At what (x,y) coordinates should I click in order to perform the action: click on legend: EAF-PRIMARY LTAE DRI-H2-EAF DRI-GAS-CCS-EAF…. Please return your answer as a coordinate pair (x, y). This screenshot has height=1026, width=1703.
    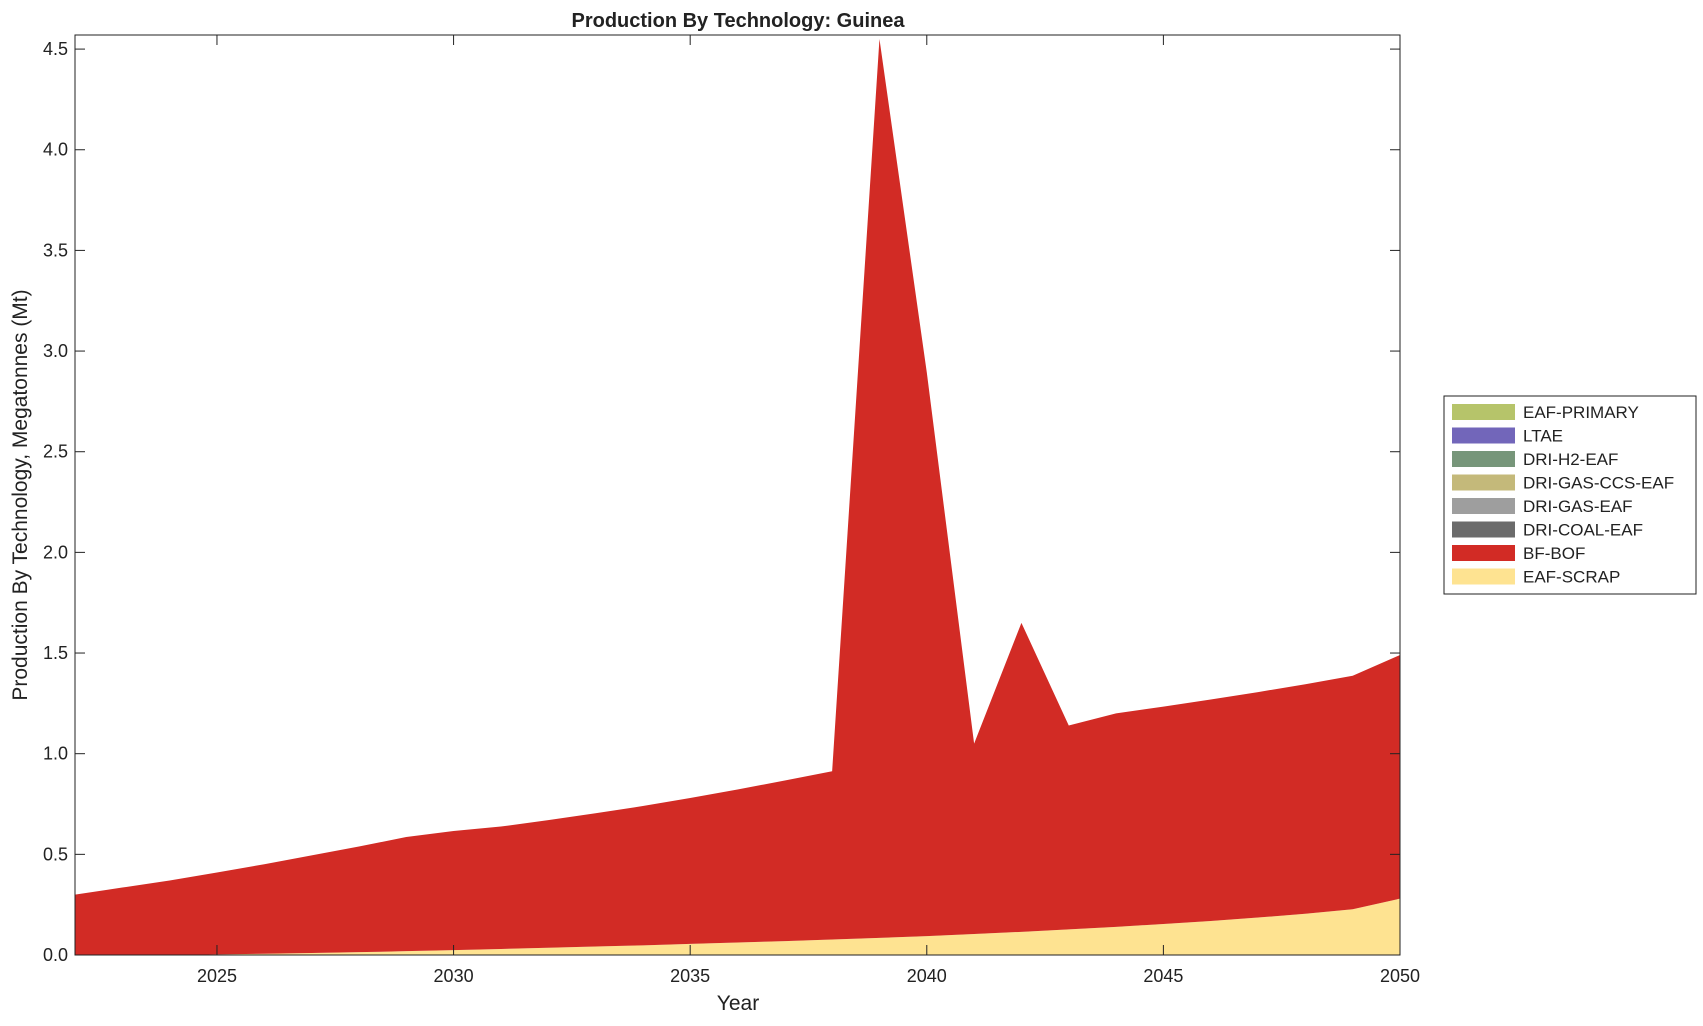
    Looking at the image, I should click on (1570, 495).